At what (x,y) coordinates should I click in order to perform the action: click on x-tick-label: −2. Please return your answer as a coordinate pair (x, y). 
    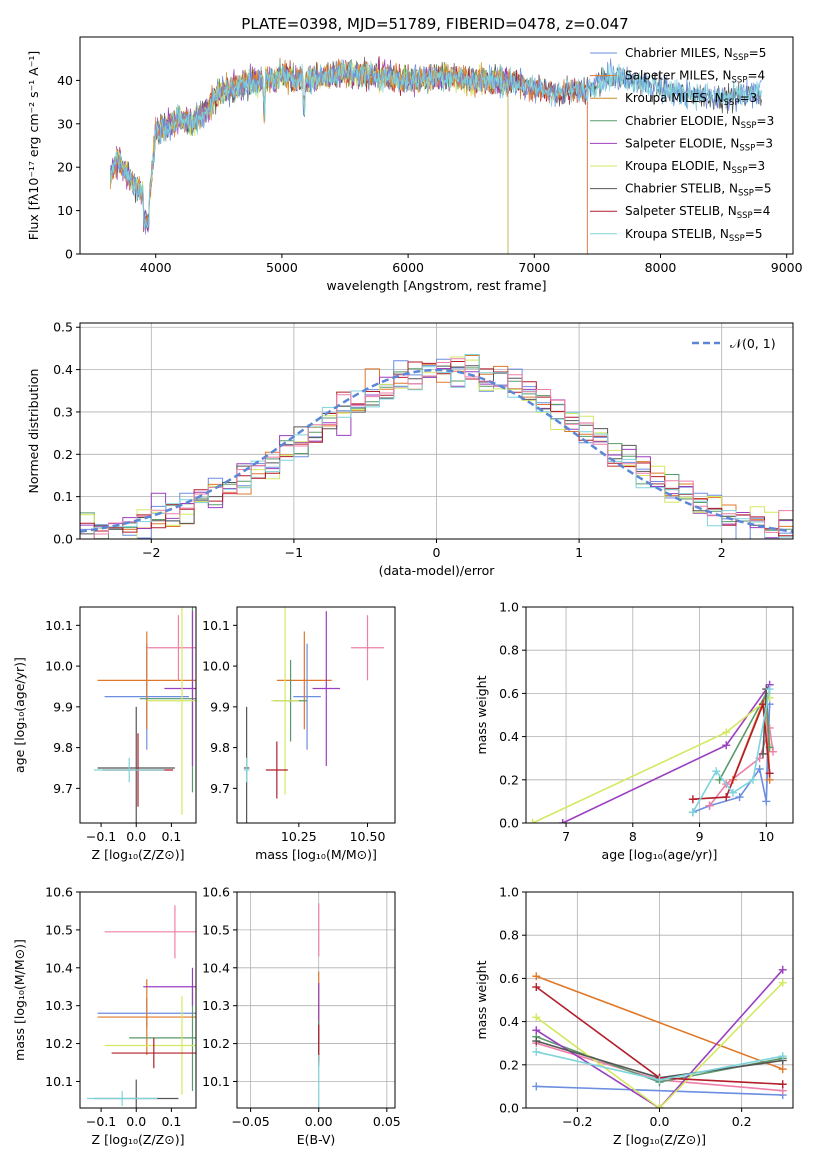
    Looking at the image, I should click on (151, 552).